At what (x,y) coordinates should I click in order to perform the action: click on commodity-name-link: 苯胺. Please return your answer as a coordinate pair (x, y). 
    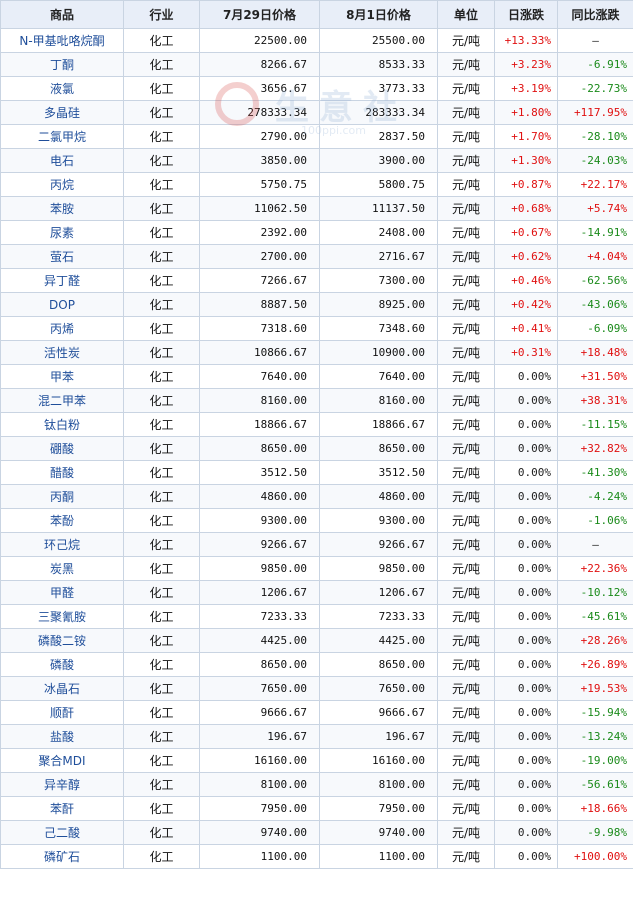
    Looking at the image, I should click on (62, 208).